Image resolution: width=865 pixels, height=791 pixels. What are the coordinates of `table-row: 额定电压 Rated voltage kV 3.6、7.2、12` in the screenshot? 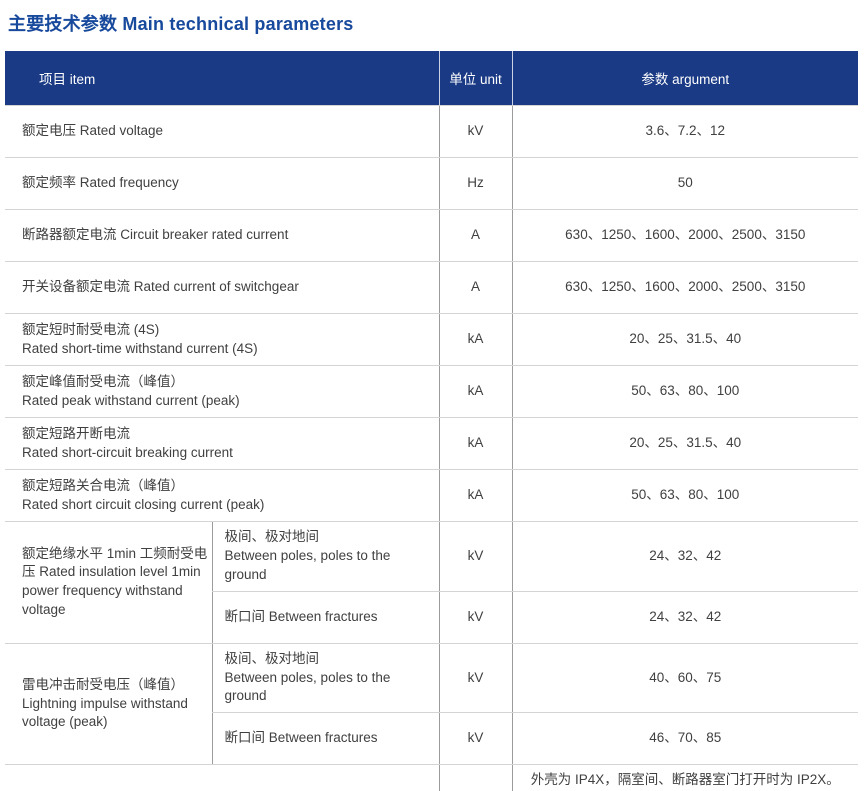 It's located at (432, 131).